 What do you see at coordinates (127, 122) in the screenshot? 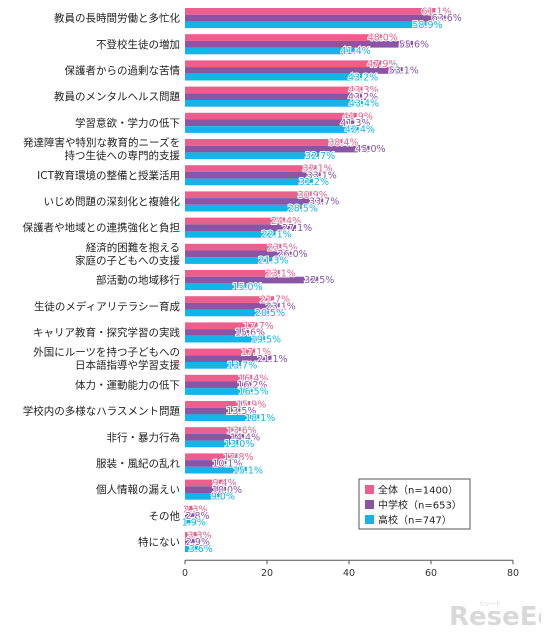
I see `category-label: 学習意欲・学力の低下` at bounding box center [127, 122].